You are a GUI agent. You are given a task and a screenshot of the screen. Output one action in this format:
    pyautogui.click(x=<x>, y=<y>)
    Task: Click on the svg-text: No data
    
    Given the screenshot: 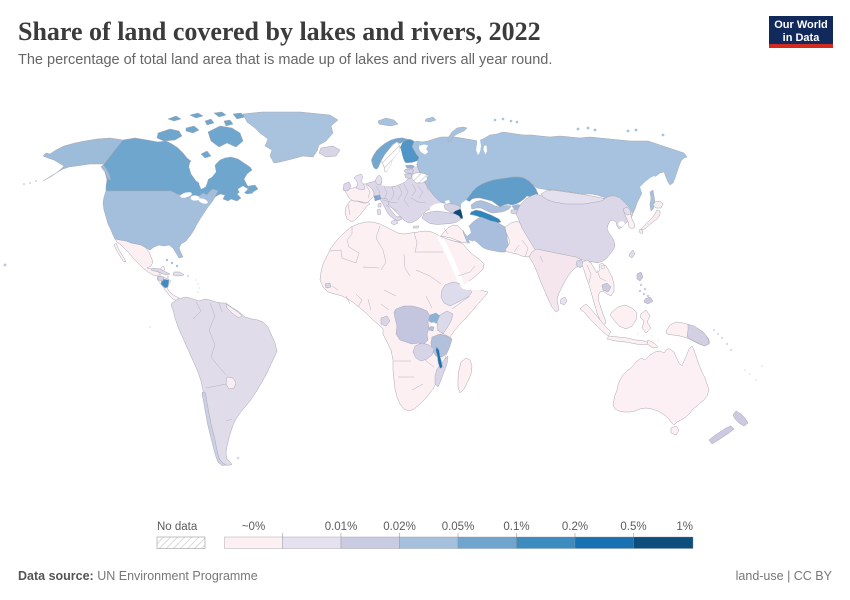 What is the action you would take?
    pyautogui.click(x=177, y=527)
    